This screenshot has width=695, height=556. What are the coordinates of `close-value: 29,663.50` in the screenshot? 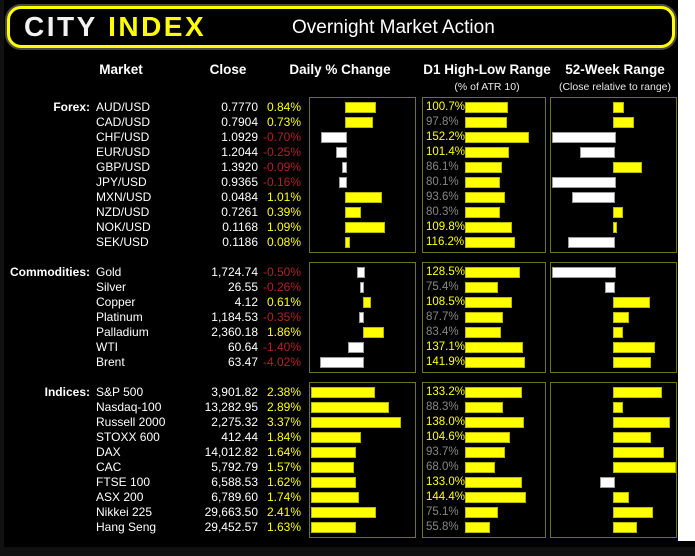 It's located at (231, 512).